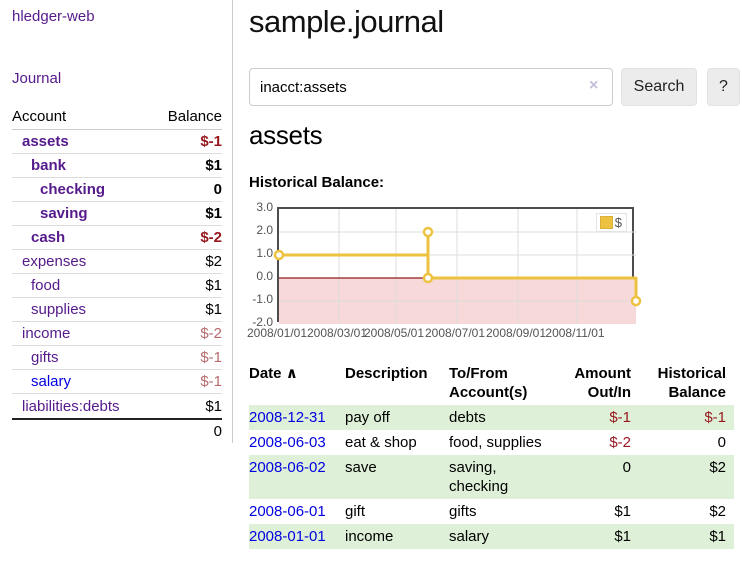  I want to click on account-heading: assets, so click(286, 135).